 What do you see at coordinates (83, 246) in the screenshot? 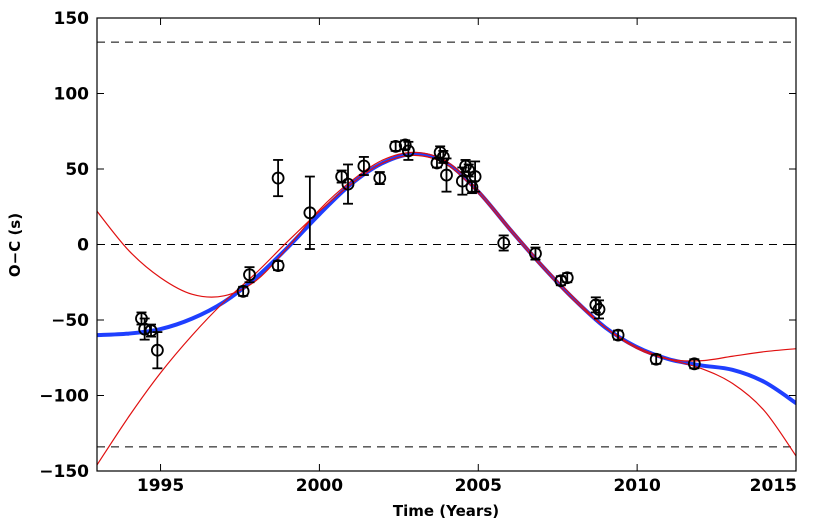
I see `y-tick-label: 0` at bounding box center [83, 246].